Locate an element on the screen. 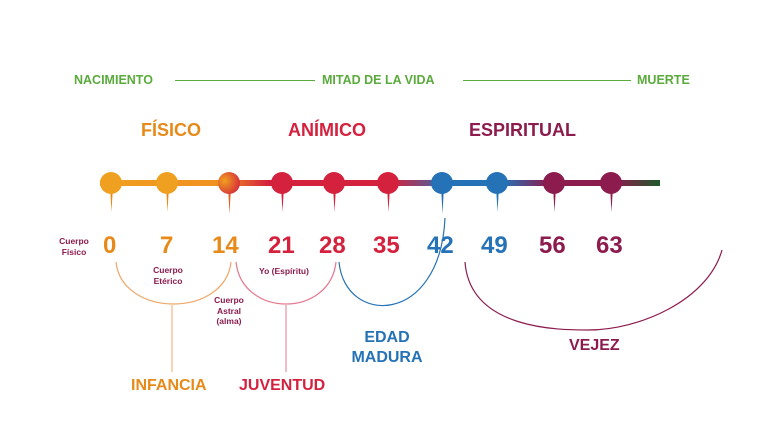  age-42: 42 is located at coordinates (440, 245).